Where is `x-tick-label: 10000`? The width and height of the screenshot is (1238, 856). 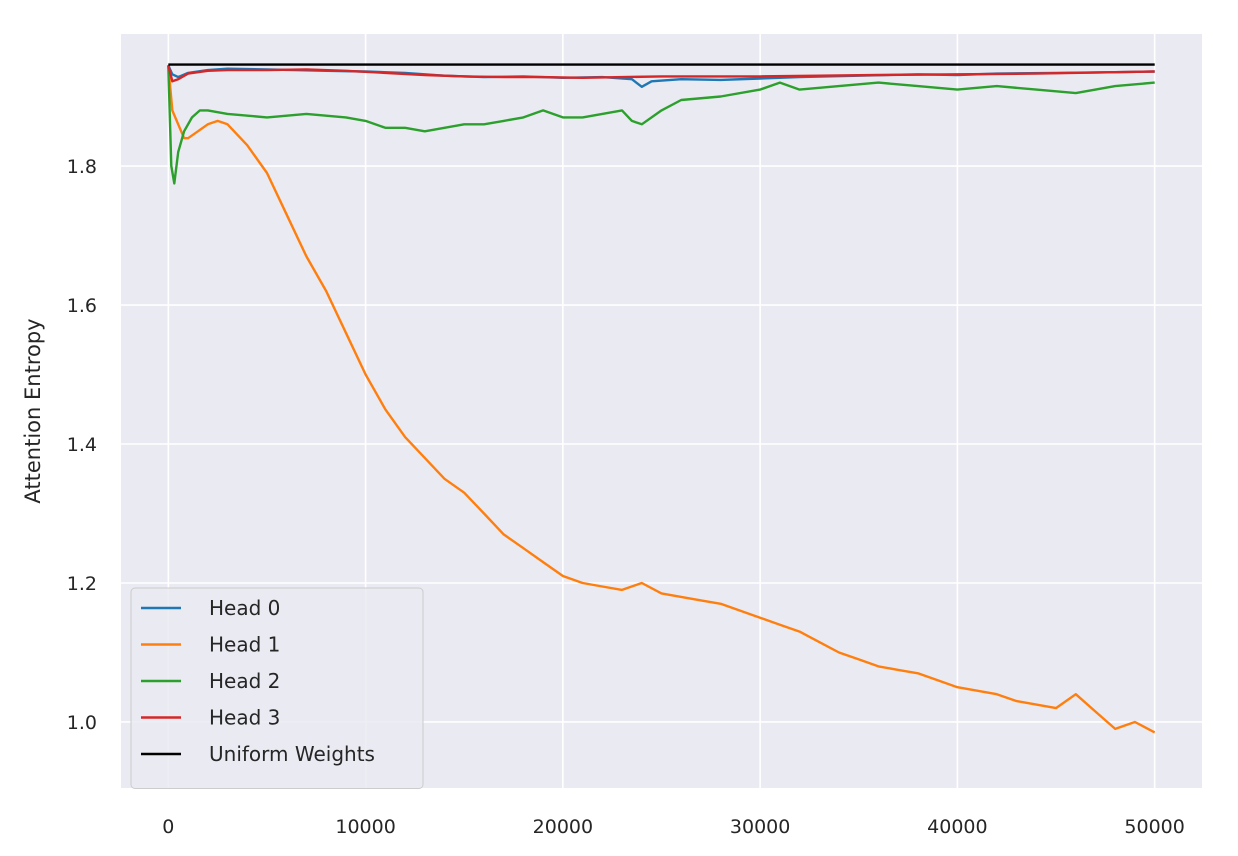
x-tick-label: 10000 is located at coordinates (365, 827).